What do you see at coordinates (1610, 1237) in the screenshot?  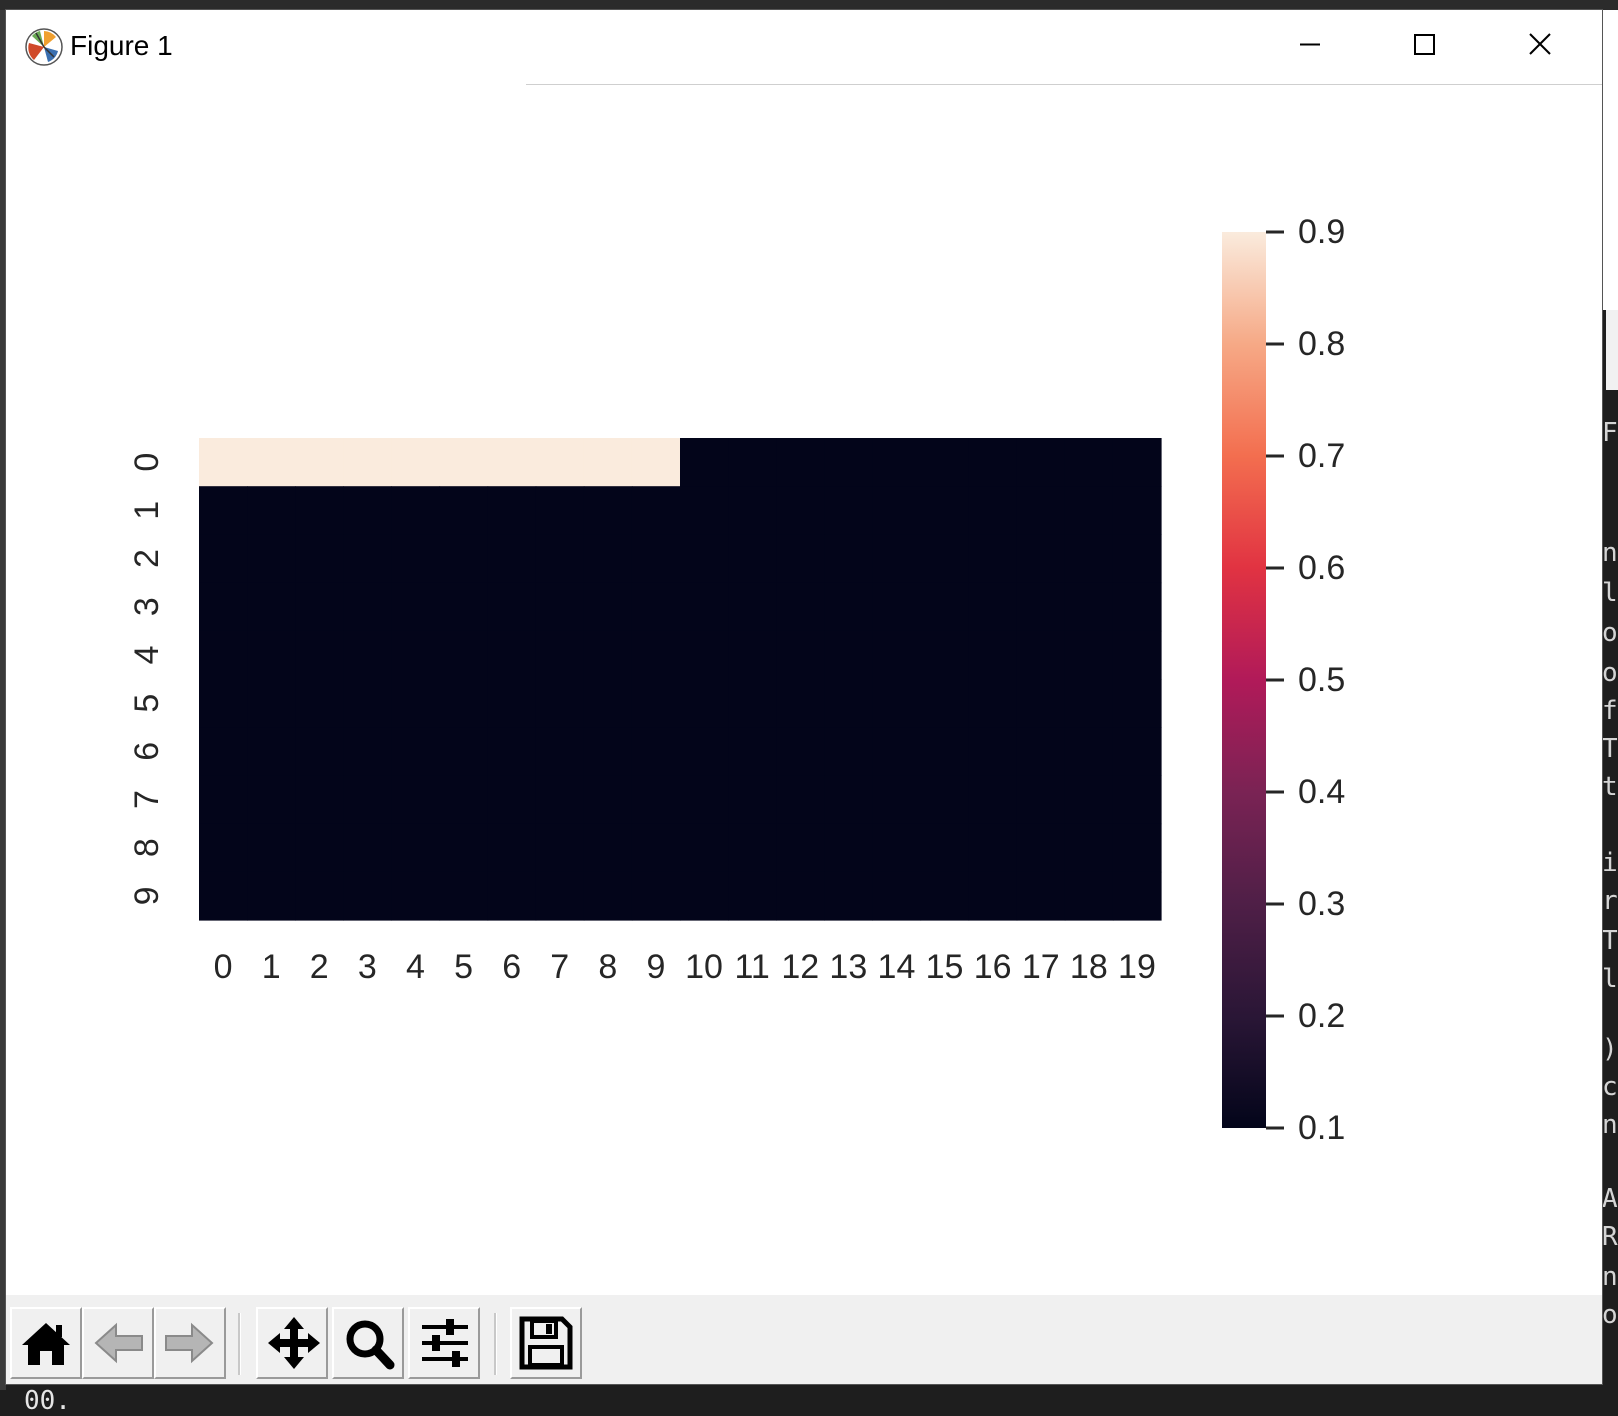 I see `background-text-fragment: R` at bounding box center [1610, 1237].